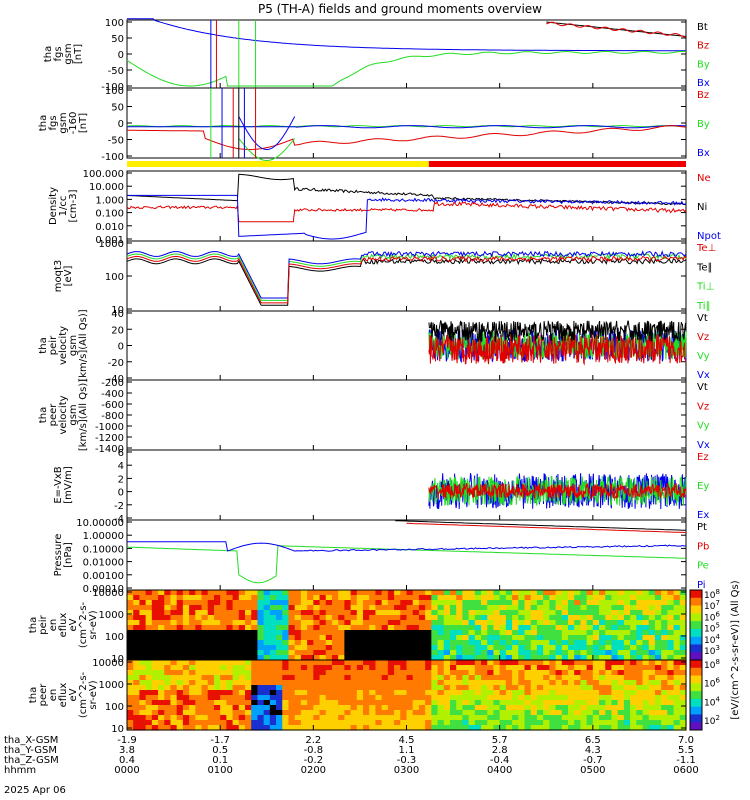  What do you see at coordinates (58, 276) in the screenshot?
I see `y-axis-label-line: moqt3` at bounding box center [58, 276].